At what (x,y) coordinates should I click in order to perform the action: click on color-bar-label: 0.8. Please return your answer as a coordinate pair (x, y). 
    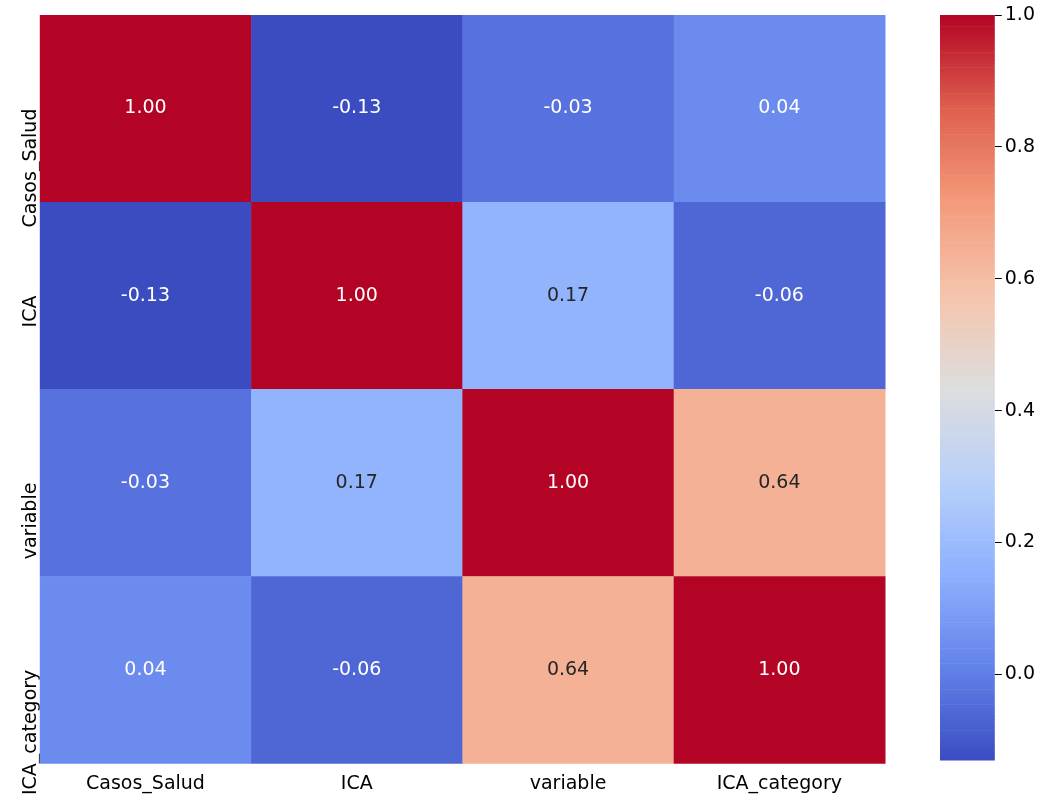
    Looking at the image, I should click on (1019, 144).